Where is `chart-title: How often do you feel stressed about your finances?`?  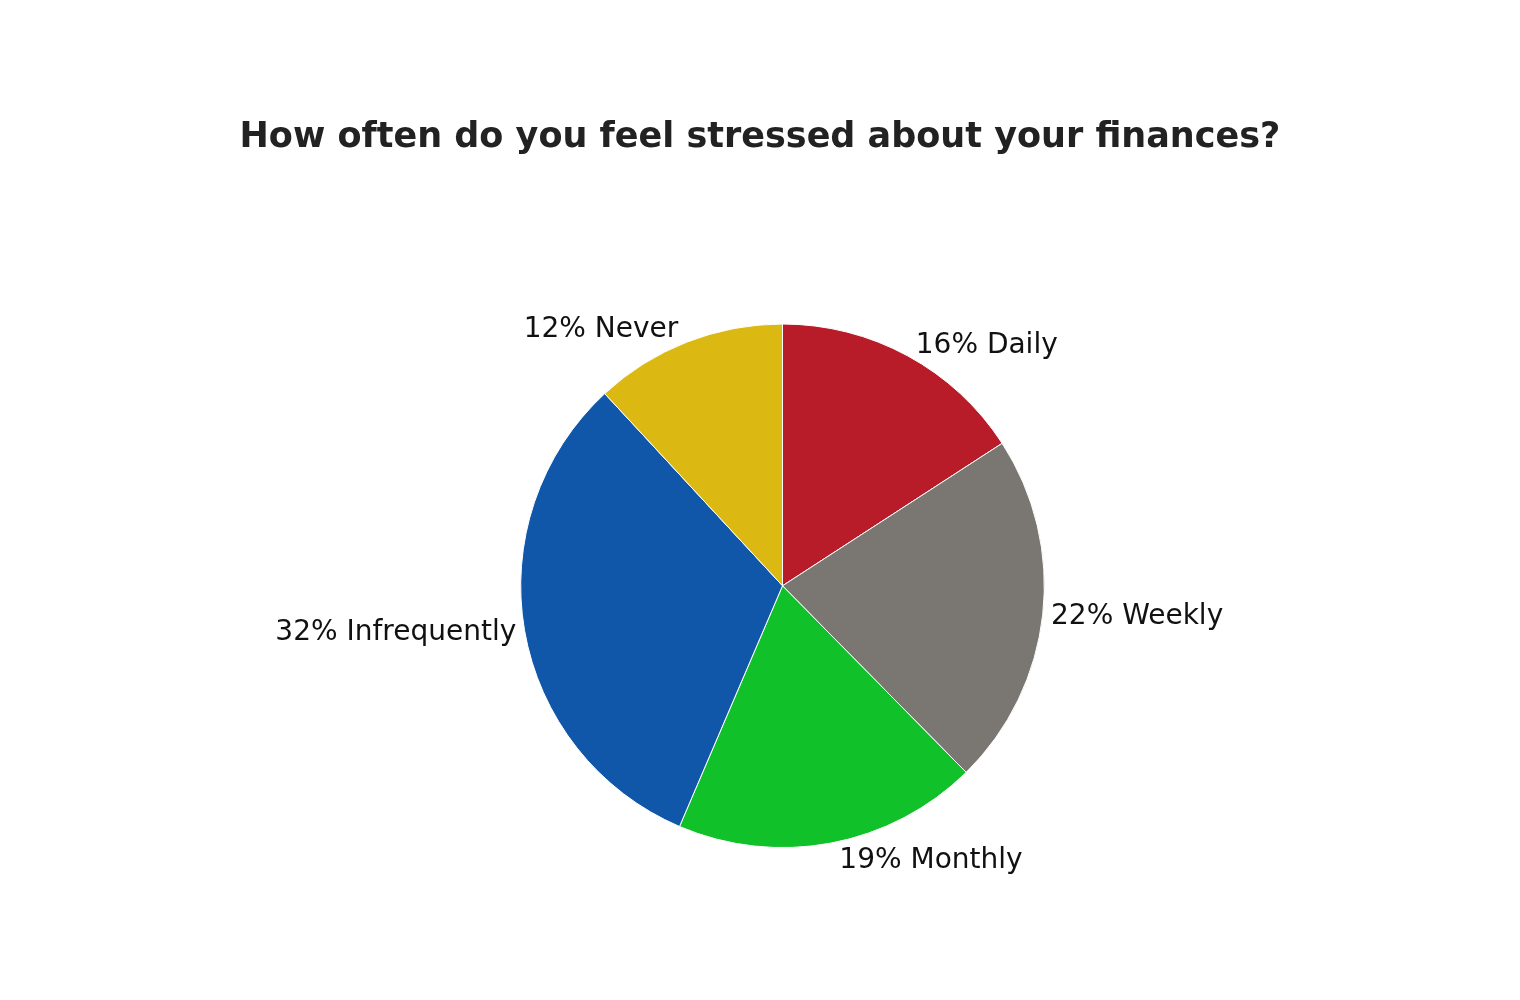
chart-title: How often do you feel stressed about your finances? is located at coordinates (760, 135).